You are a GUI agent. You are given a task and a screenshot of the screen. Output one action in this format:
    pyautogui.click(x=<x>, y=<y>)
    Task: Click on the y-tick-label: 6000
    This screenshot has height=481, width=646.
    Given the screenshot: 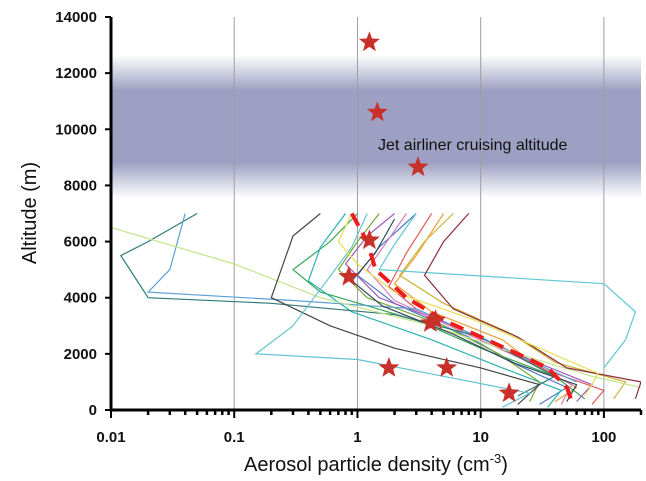 What is the action you would take?
    pyautogui.click(x=80, y=242)
    